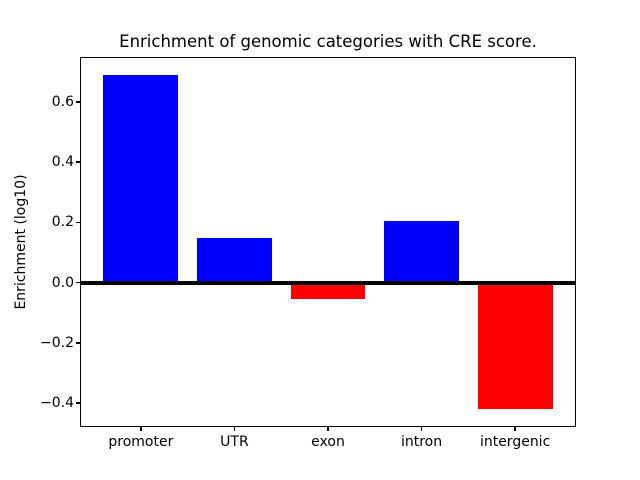  I want to click on y-tick-label: 0.2, so click(62, 222).